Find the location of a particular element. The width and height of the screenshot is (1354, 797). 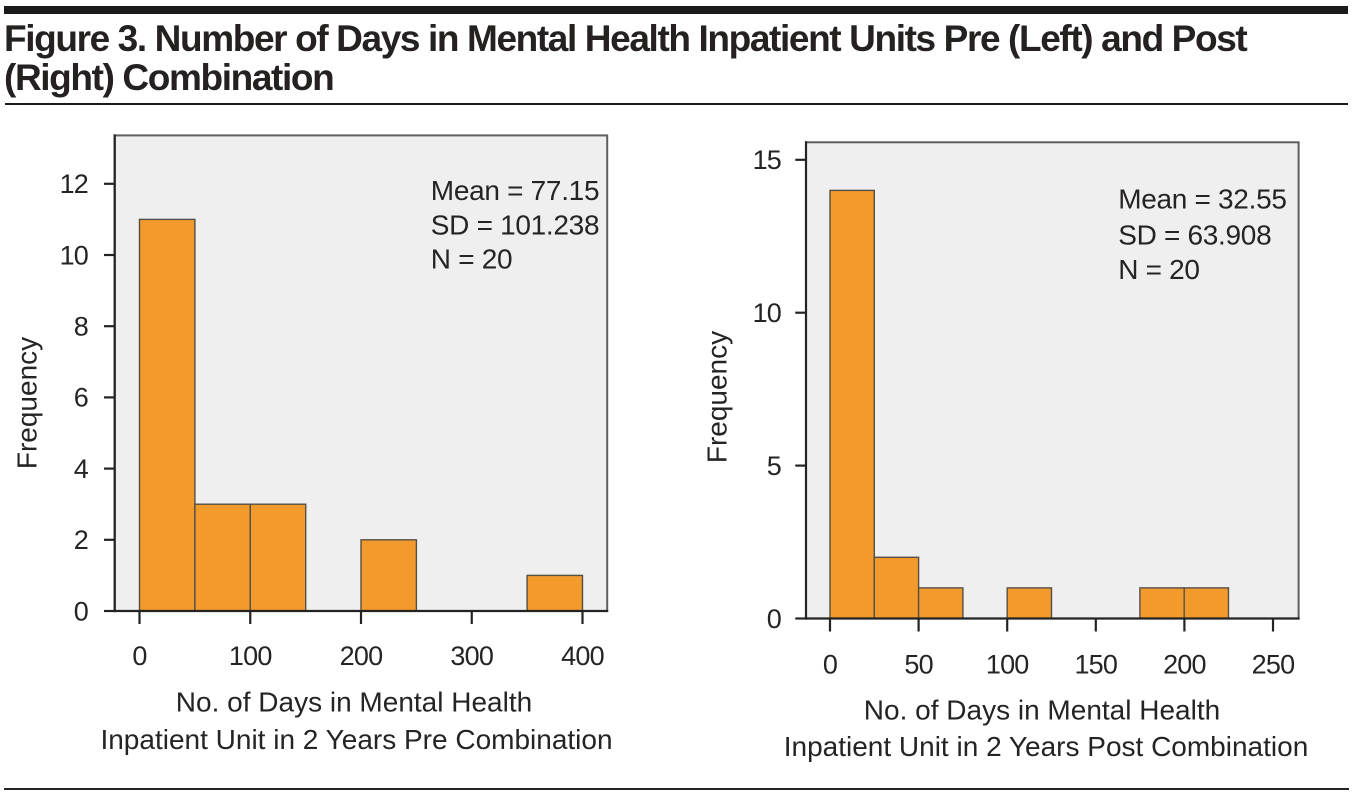

svg-text: Mean = 32.55 is located at coordinates (1202, 199).